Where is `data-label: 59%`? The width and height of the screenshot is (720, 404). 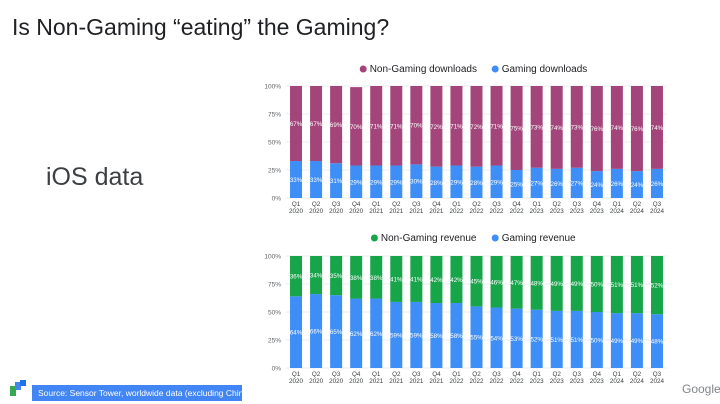
data-label: 59% is located at coordinates (396, 335).